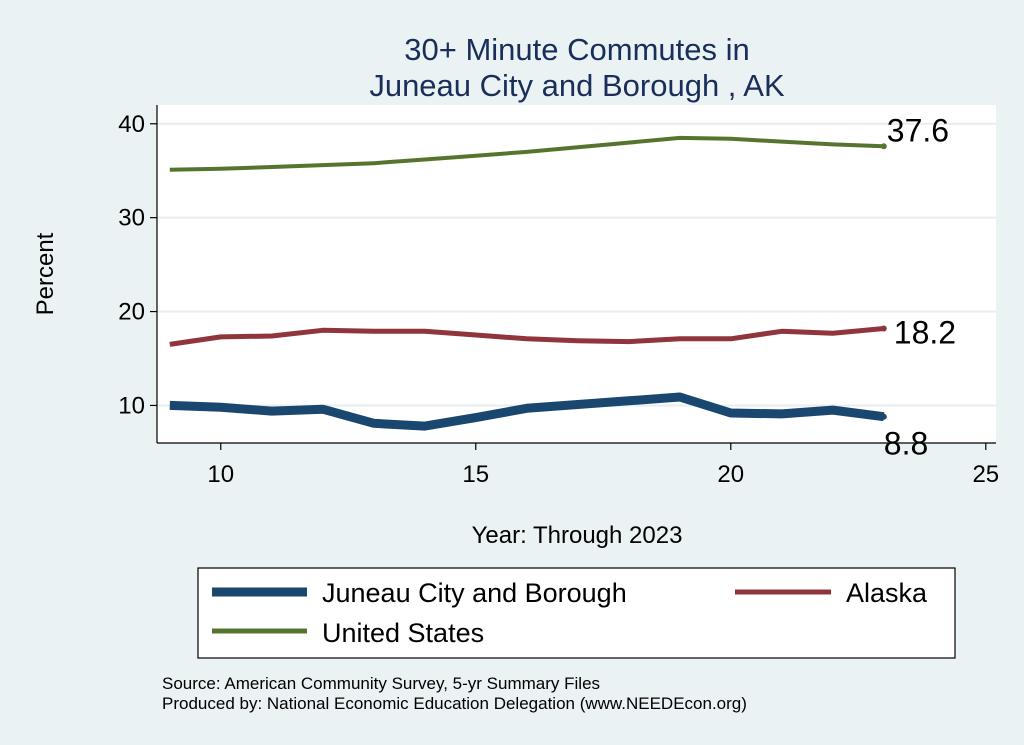  What do you see at coordinates (576, 49) in the screenshot?
I see `chart-title-line-1: 30+ Minute Commutes in` at bounding box center [576, 49].